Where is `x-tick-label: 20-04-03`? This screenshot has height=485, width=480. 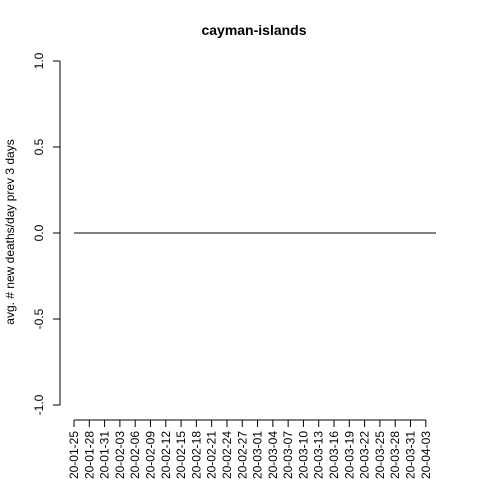
x-tick-label: 20-04-03 is located at coordinates (426, 455).